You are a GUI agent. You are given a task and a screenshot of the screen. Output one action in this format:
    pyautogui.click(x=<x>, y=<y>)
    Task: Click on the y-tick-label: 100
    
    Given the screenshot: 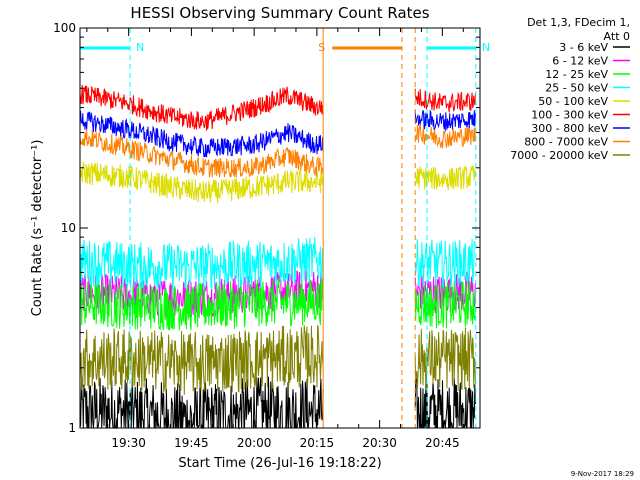 What is the action you would take?
    pyautogui.click(x=64, y=28)
    